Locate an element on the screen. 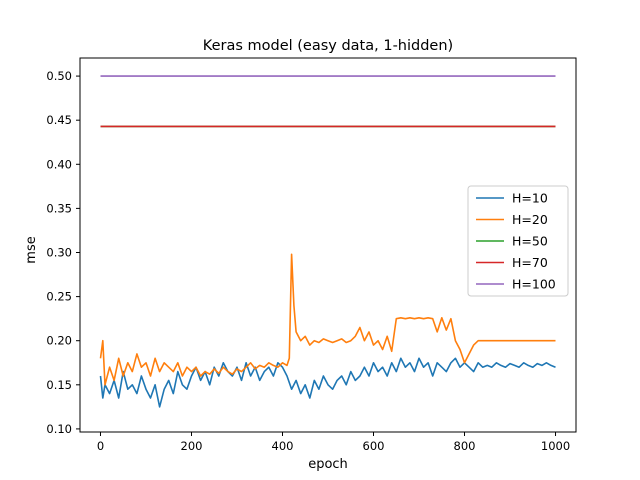 The image size is (640, 480). x-tick-label: 400 is located at coordinates (283, 446).